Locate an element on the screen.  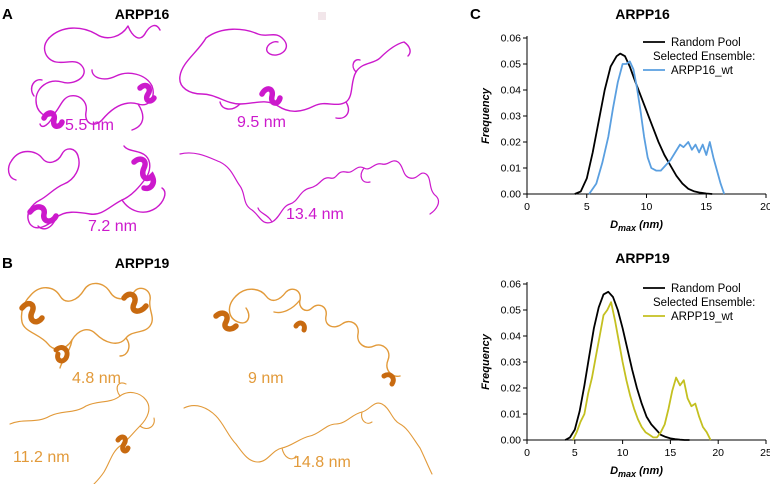
chart-title: ARPP16 is located at coordinates (642, 14).